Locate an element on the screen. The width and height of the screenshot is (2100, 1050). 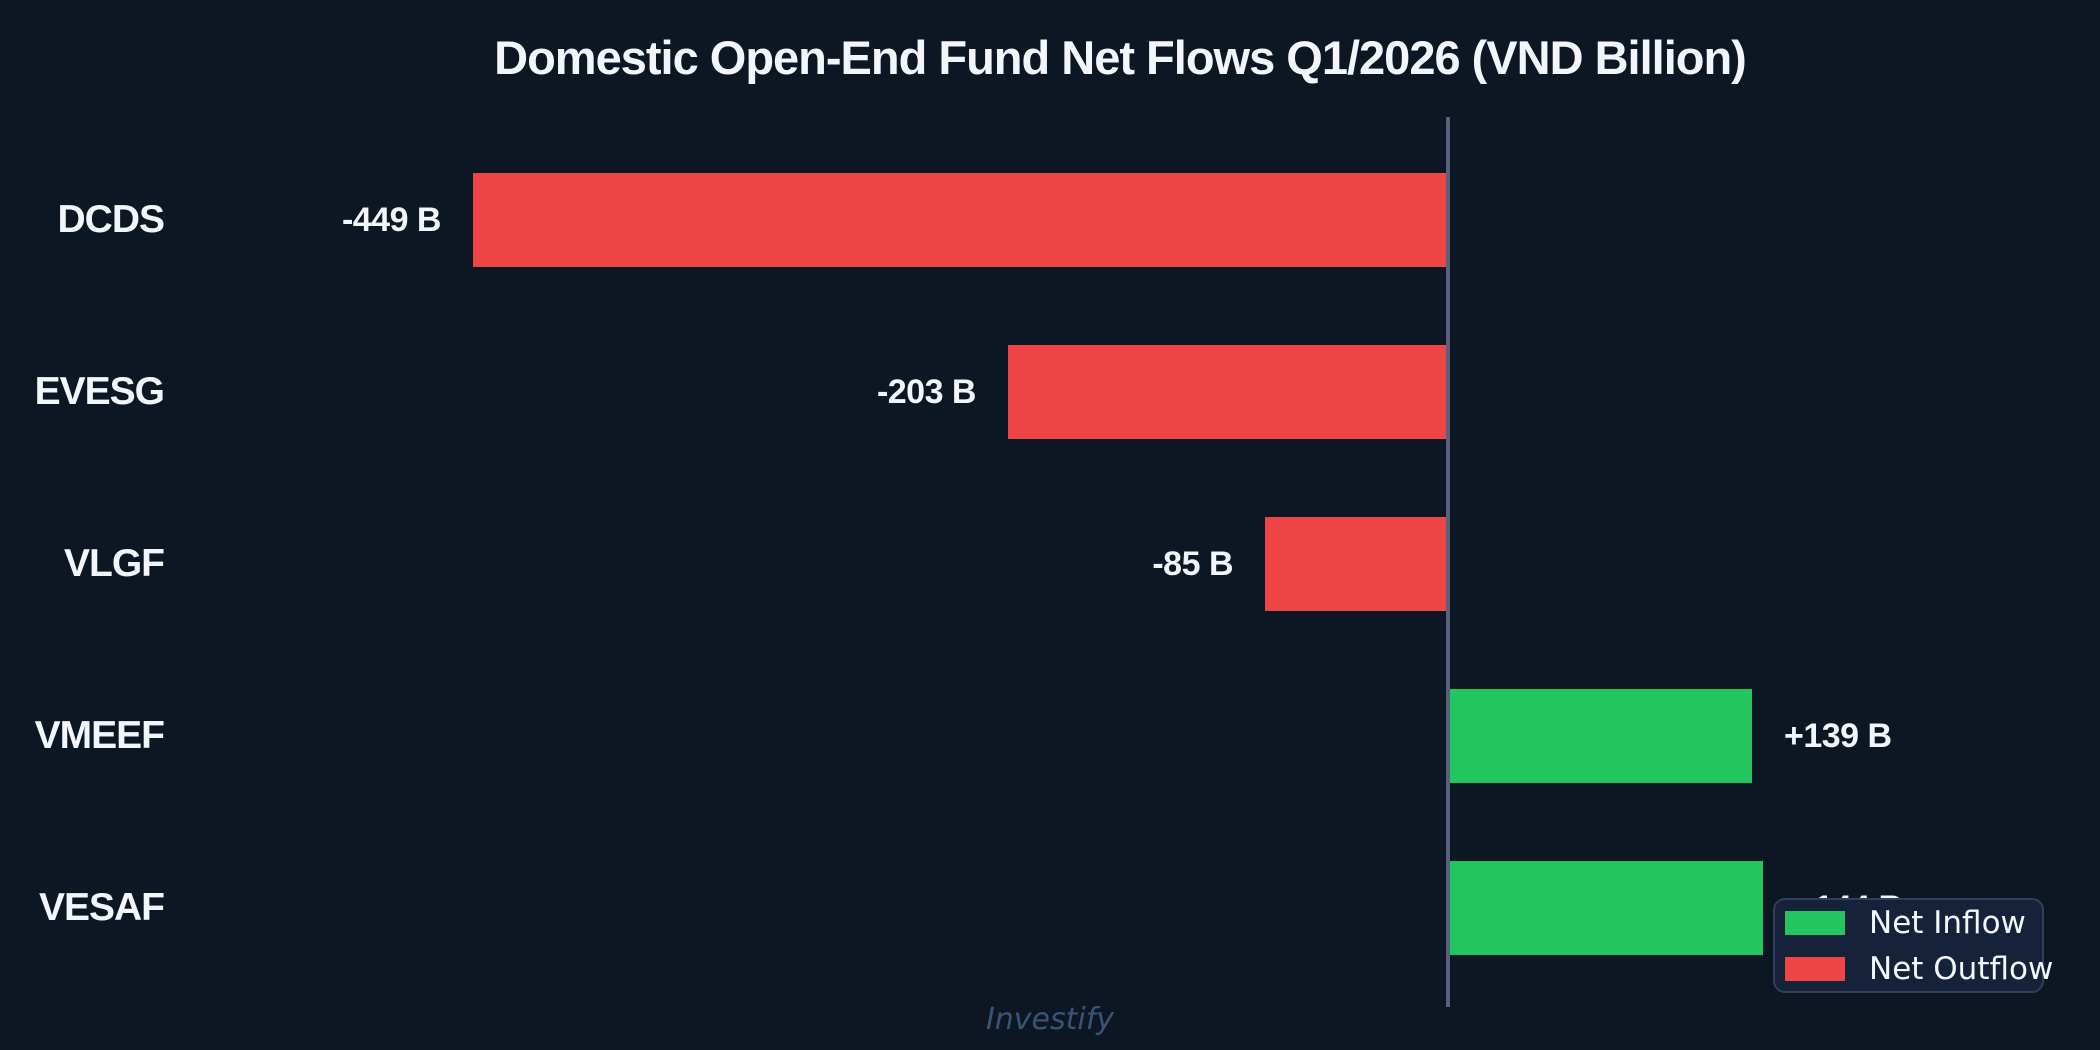
category-label-evesg: EVESG is located at coordinates (99, 391).